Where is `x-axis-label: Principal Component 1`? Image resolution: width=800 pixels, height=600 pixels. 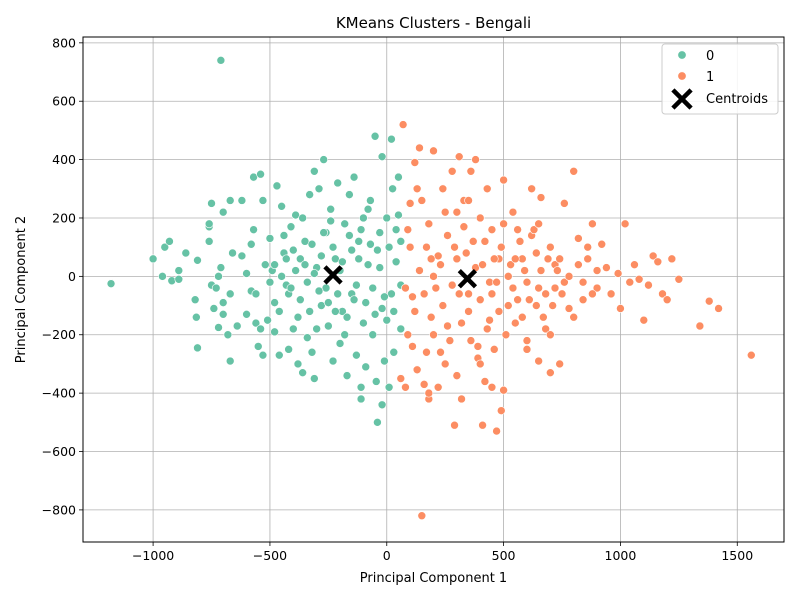
x-axis-label: Principal Component 1 is located at coordinates (433, 578).